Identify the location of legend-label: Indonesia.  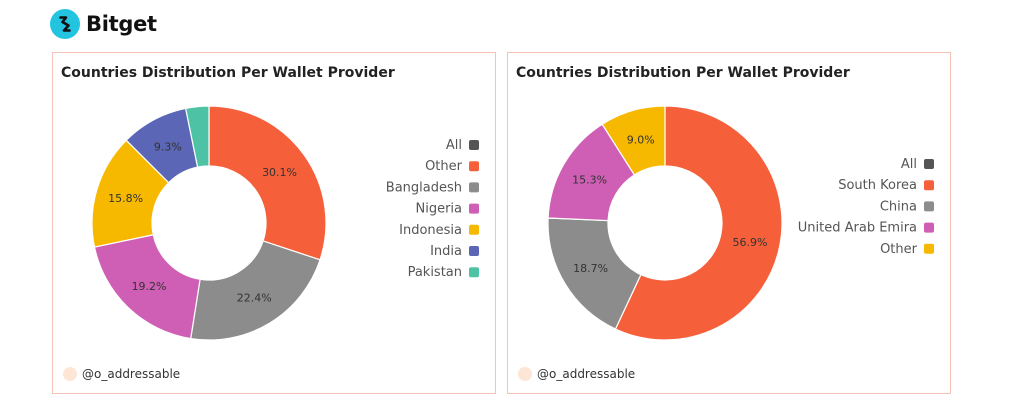
(430, 230).